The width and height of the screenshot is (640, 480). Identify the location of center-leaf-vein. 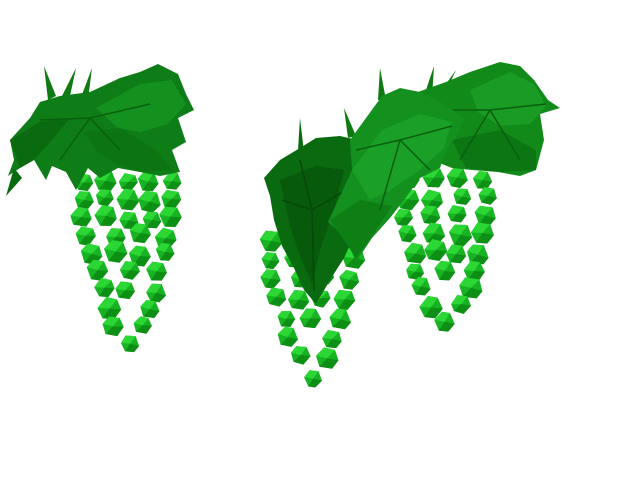
(404, 168).